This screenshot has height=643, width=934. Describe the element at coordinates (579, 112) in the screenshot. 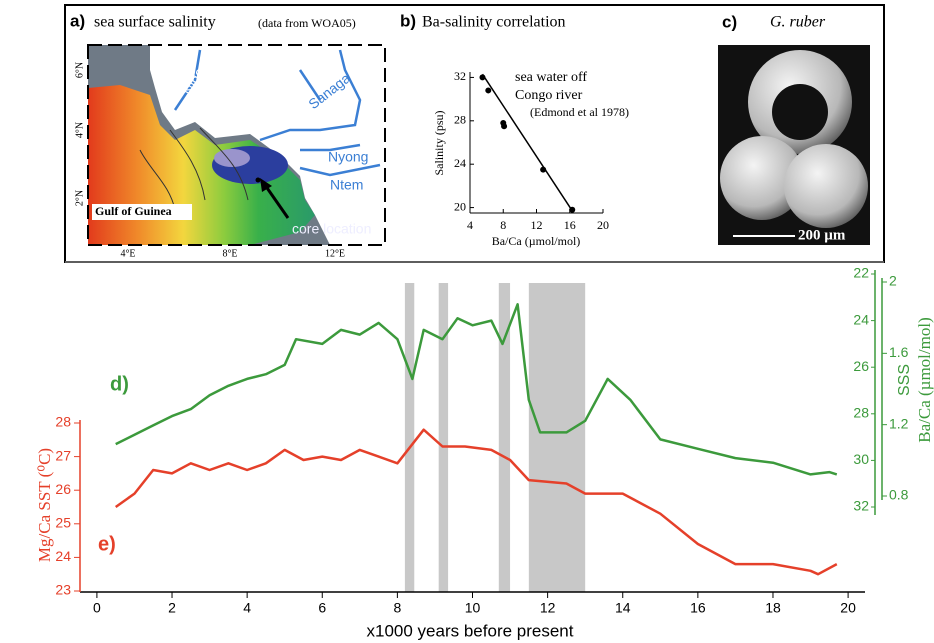

I see `annotation: (Edmond et al 1978)` at that location.